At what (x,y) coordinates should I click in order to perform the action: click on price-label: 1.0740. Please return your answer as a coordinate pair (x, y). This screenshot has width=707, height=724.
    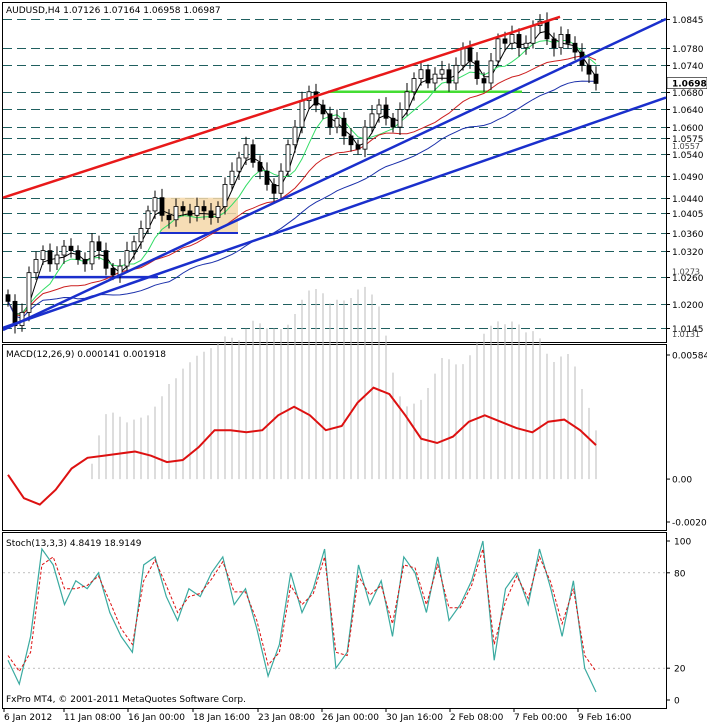
    Looking at the image, I should click on (688, 67).